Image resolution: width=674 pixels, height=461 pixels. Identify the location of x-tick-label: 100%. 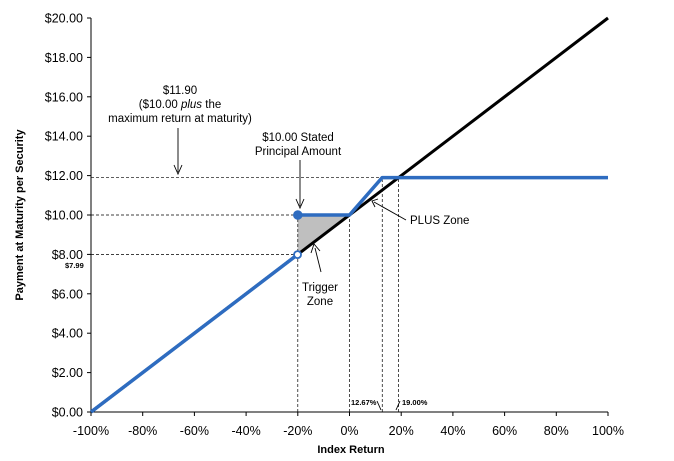
(608, 431).